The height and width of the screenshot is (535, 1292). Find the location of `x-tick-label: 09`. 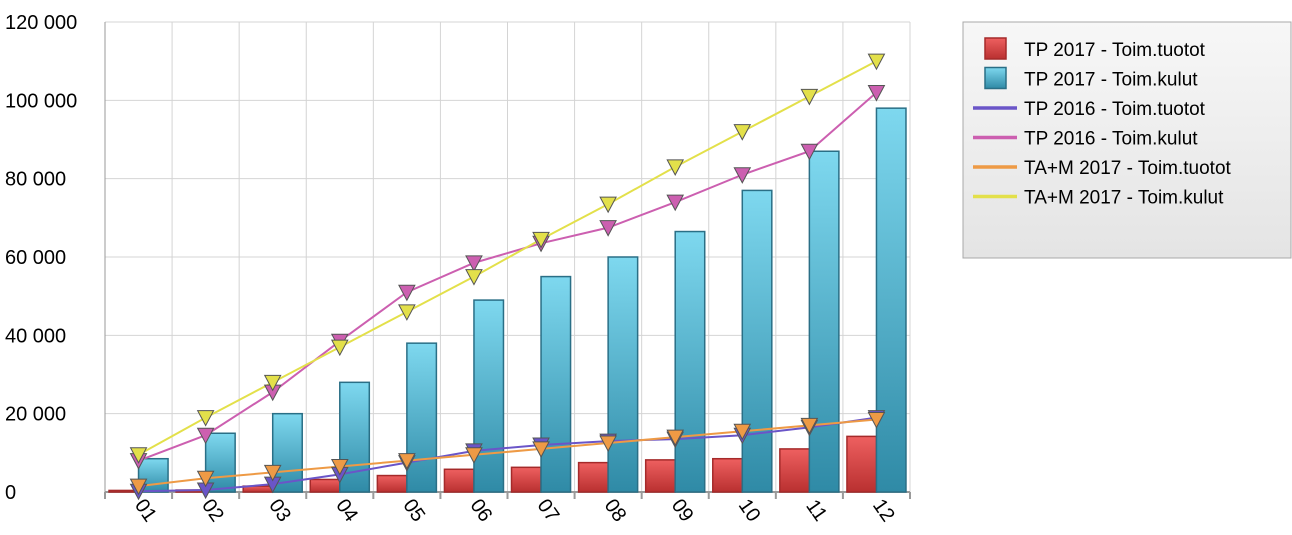

x-tick-label: 09 is located at coordinates (682, 510).